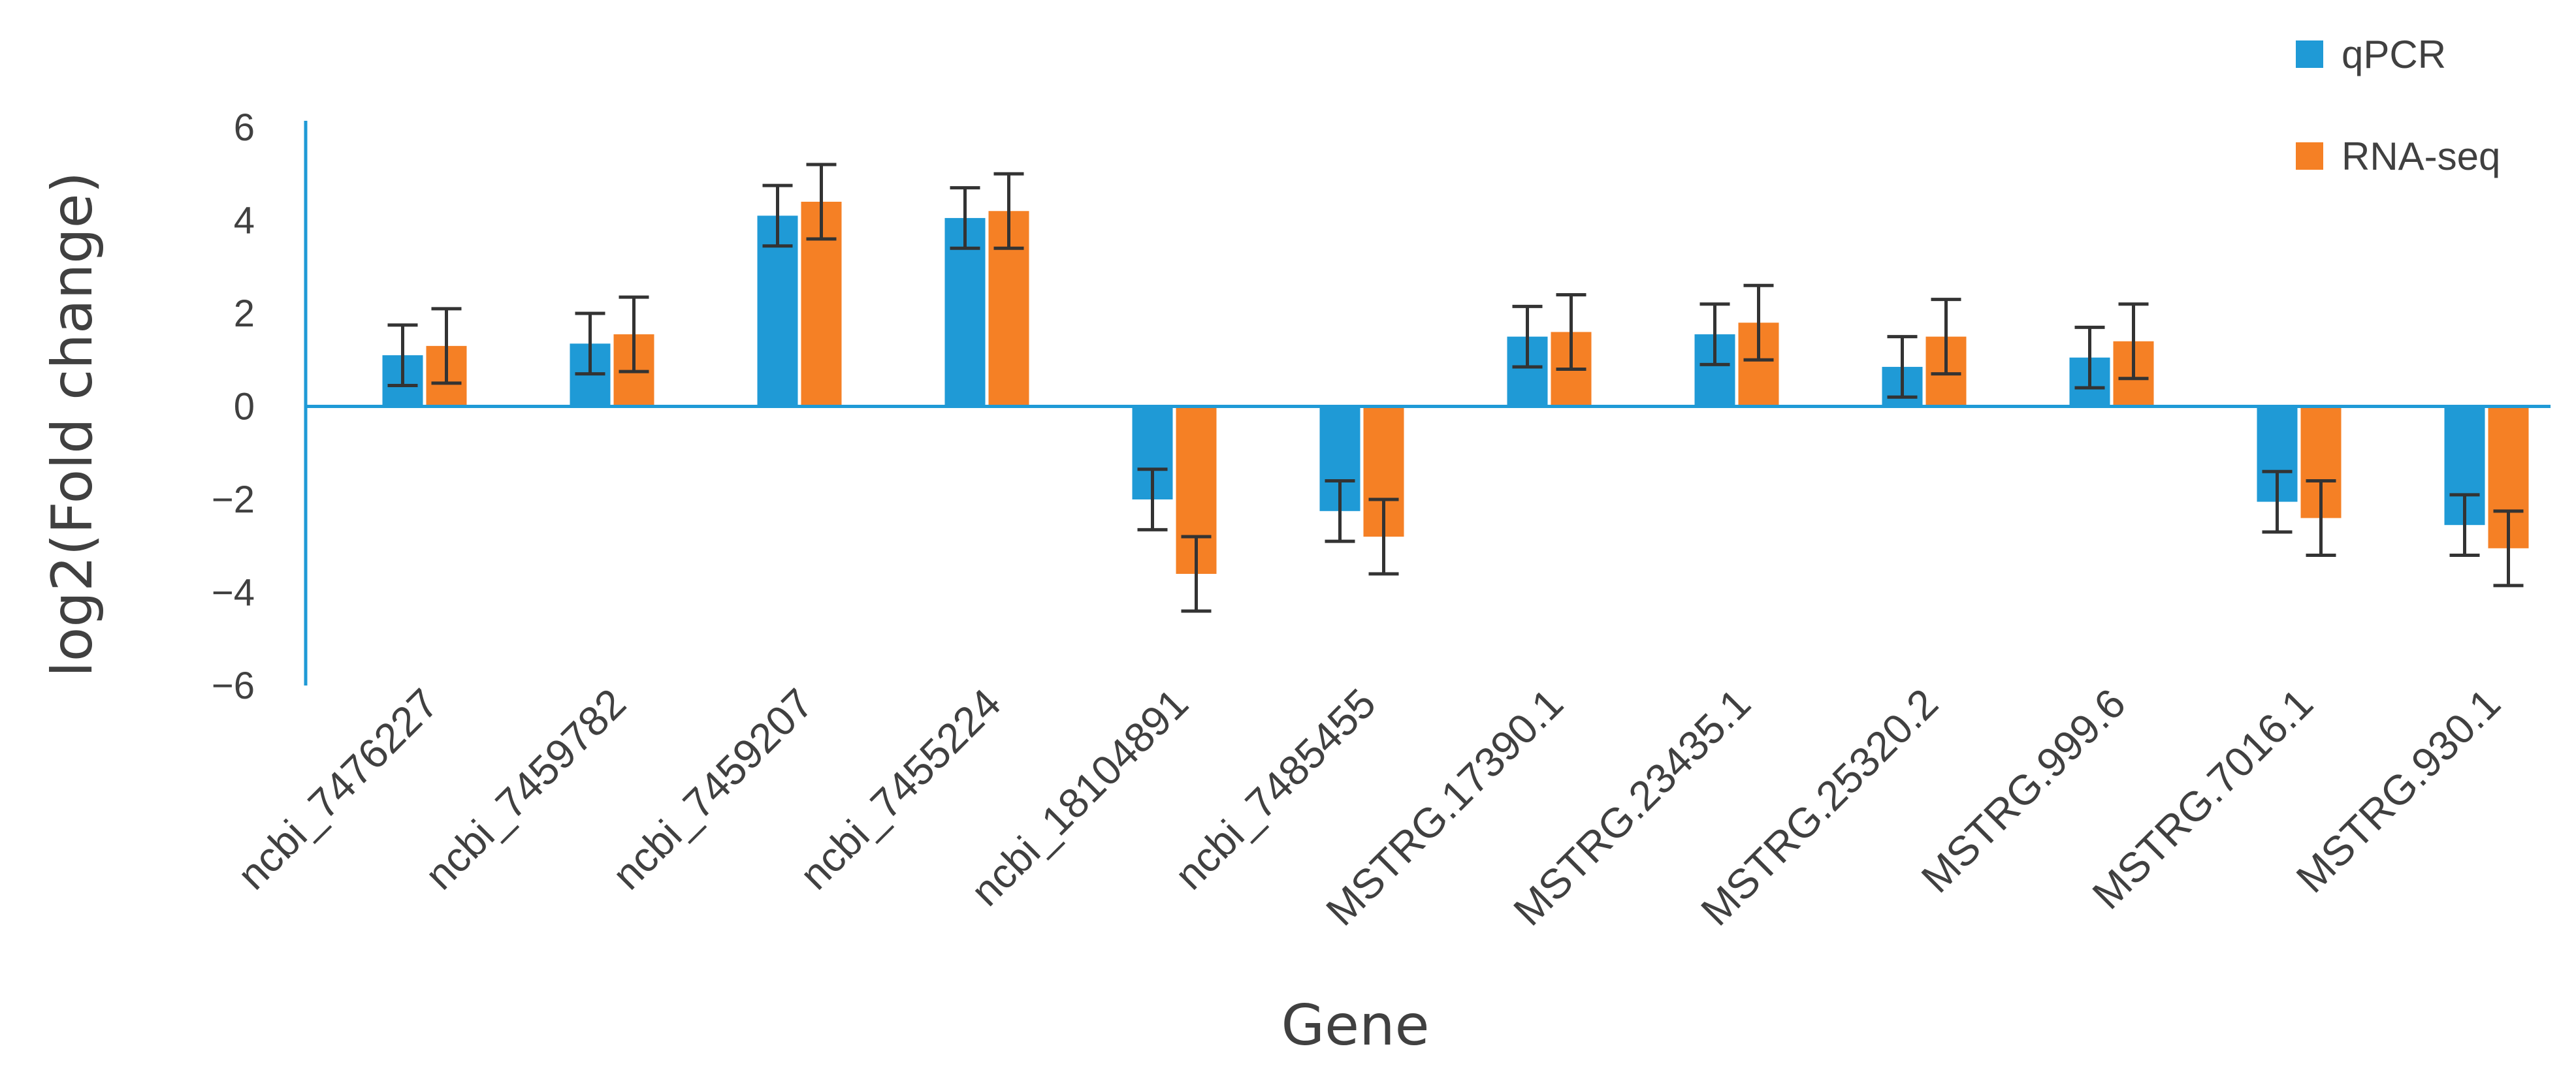 This screenshot has width=2576, height=1072. Describe the element at coordinates (338, 789) in the screenshot. I see `x-category-label: ncbi_7476227` at that location.